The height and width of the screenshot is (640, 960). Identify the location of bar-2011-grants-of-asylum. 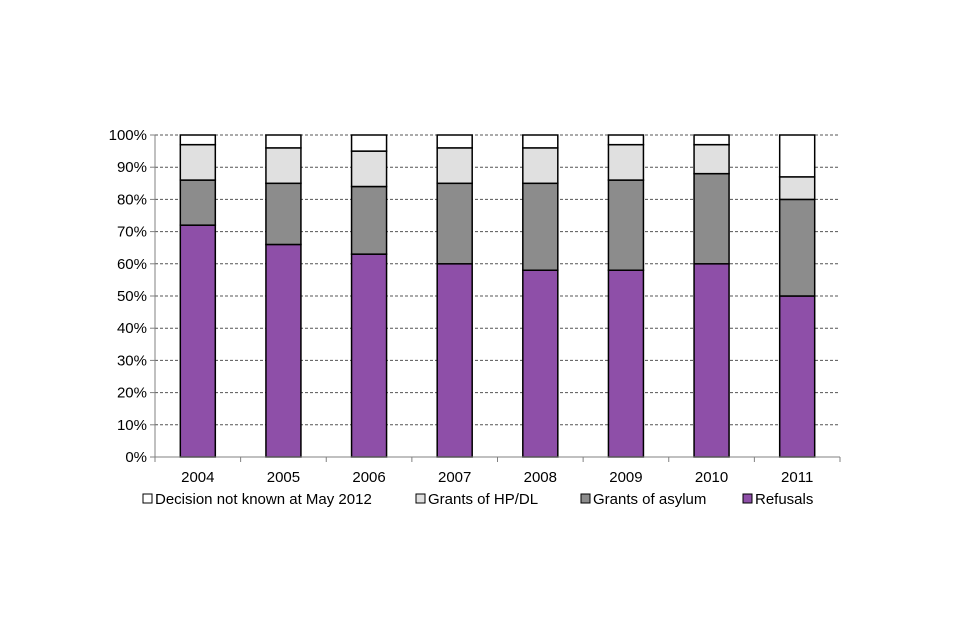
(797, 247).